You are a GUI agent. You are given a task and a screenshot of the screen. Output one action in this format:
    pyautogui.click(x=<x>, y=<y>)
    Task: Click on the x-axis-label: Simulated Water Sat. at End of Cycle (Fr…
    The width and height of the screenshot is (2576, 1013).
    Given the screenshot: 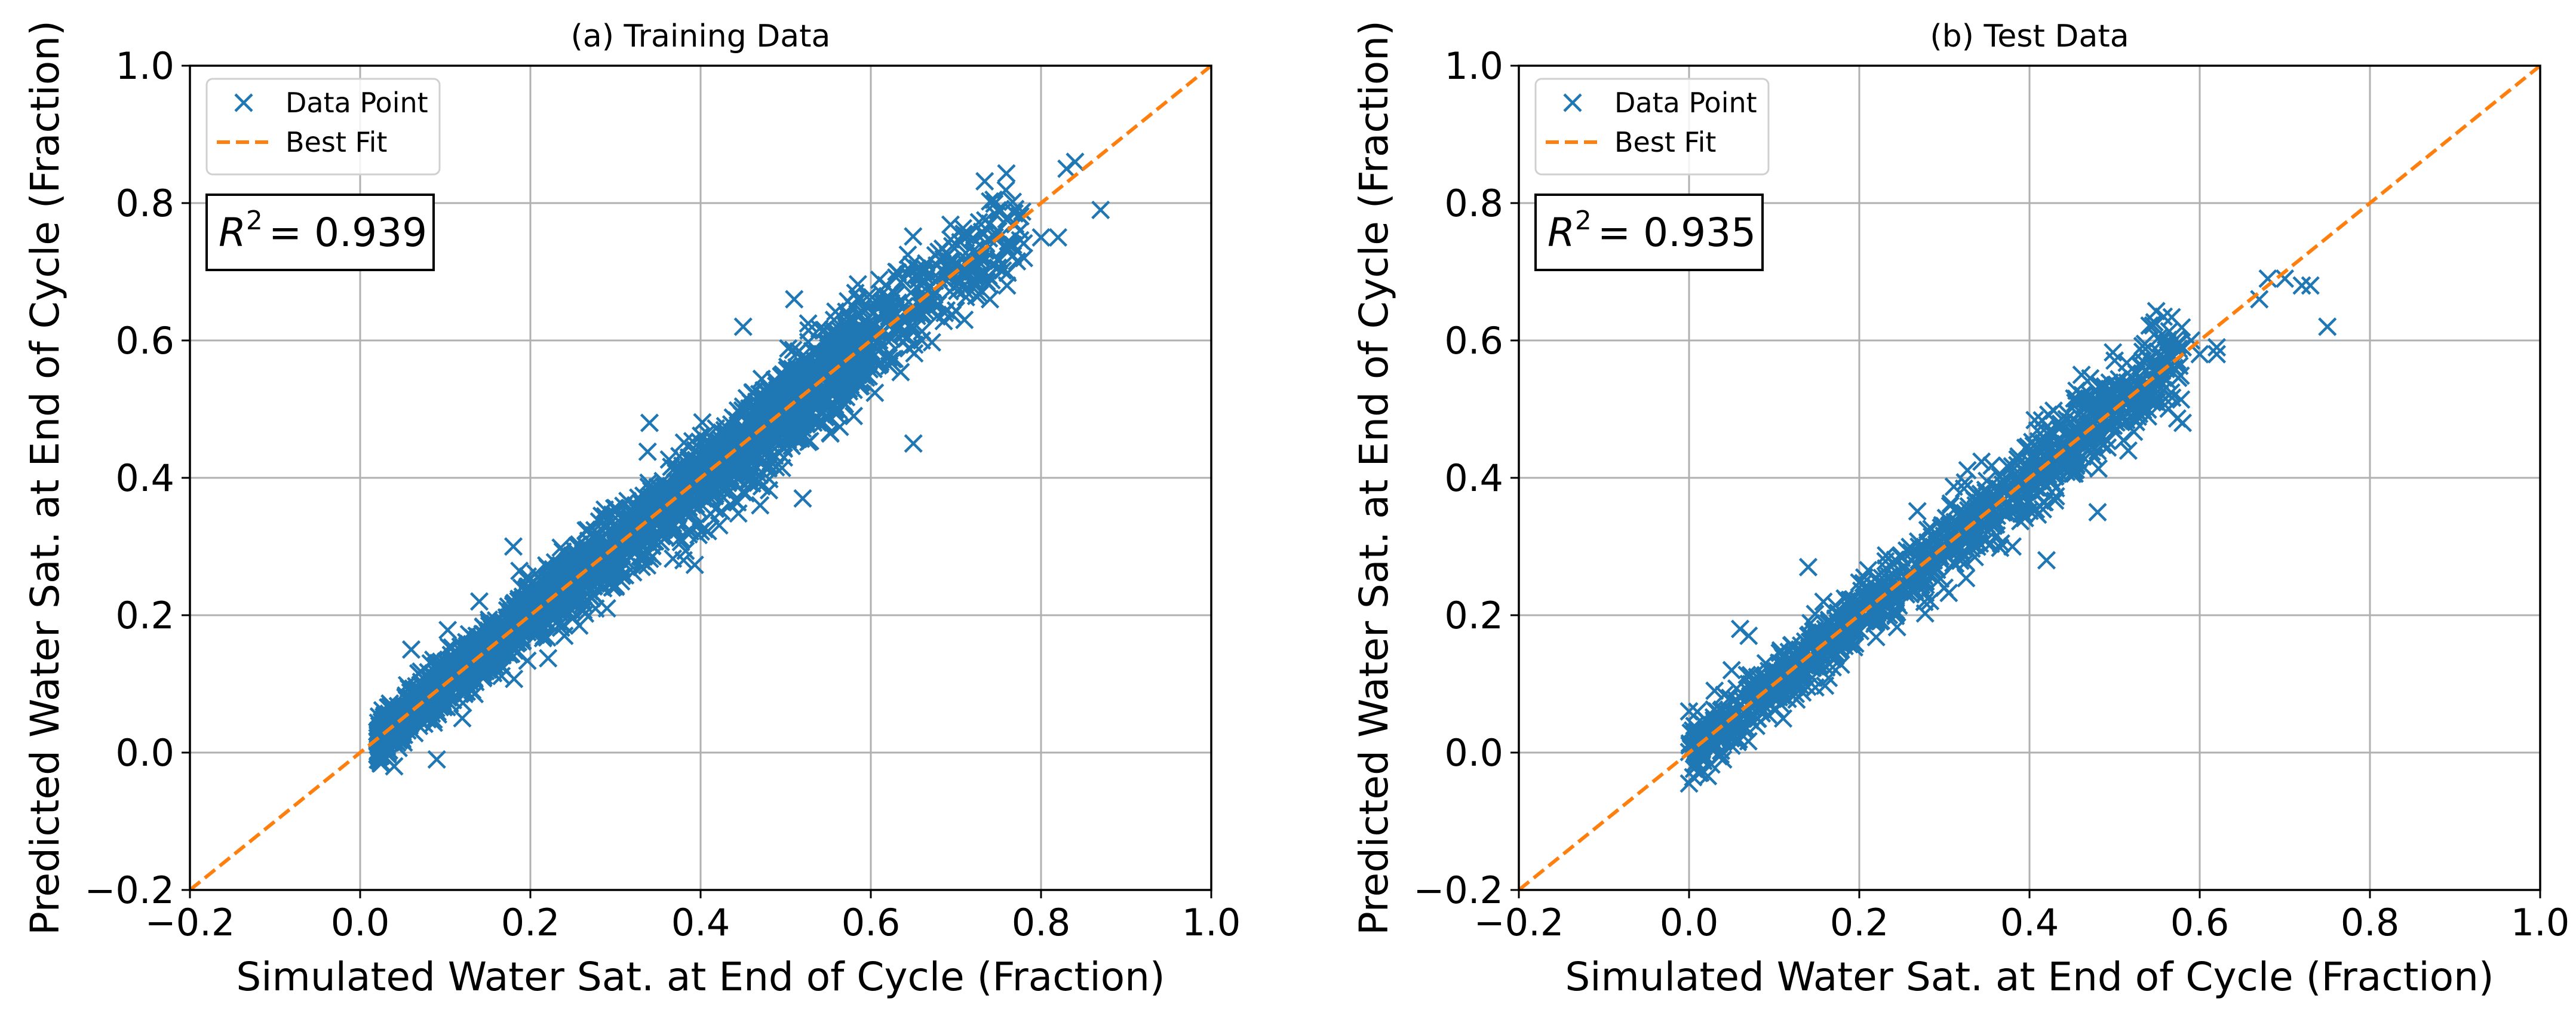 What is the action you would take?
    pyautogui.click(x=700, y=977)
    